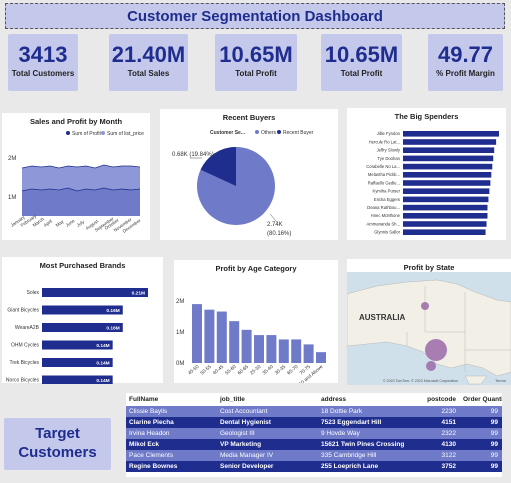  What do you see at coordinates (23, 381) in the screenshot?
I see `y-tick-label: Norco Bicycles` at bounding box center [23, 381].